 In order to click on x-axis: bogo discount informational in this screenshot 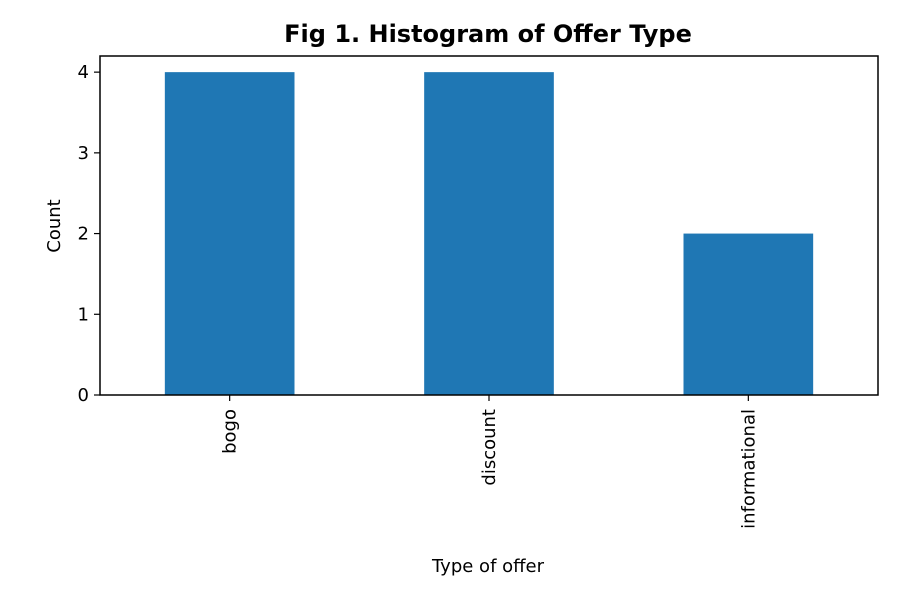, I will do `click(489, 462)`.